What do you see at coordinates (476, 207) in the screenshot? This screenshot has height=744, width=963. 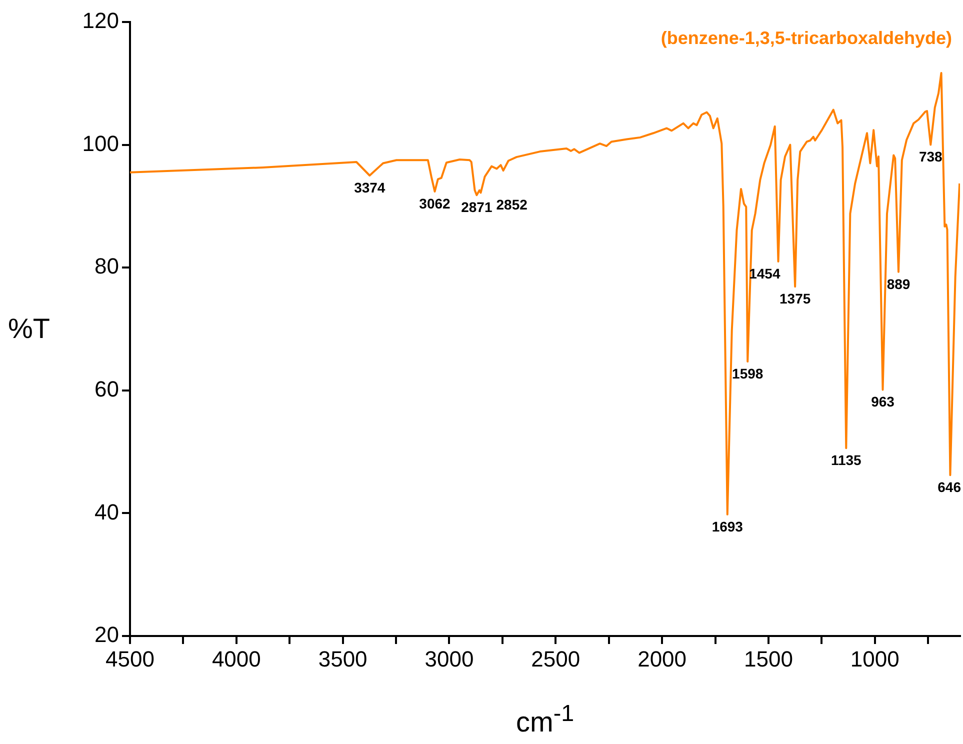 I see `annotation: 2871` at bounding box center [476, 207].